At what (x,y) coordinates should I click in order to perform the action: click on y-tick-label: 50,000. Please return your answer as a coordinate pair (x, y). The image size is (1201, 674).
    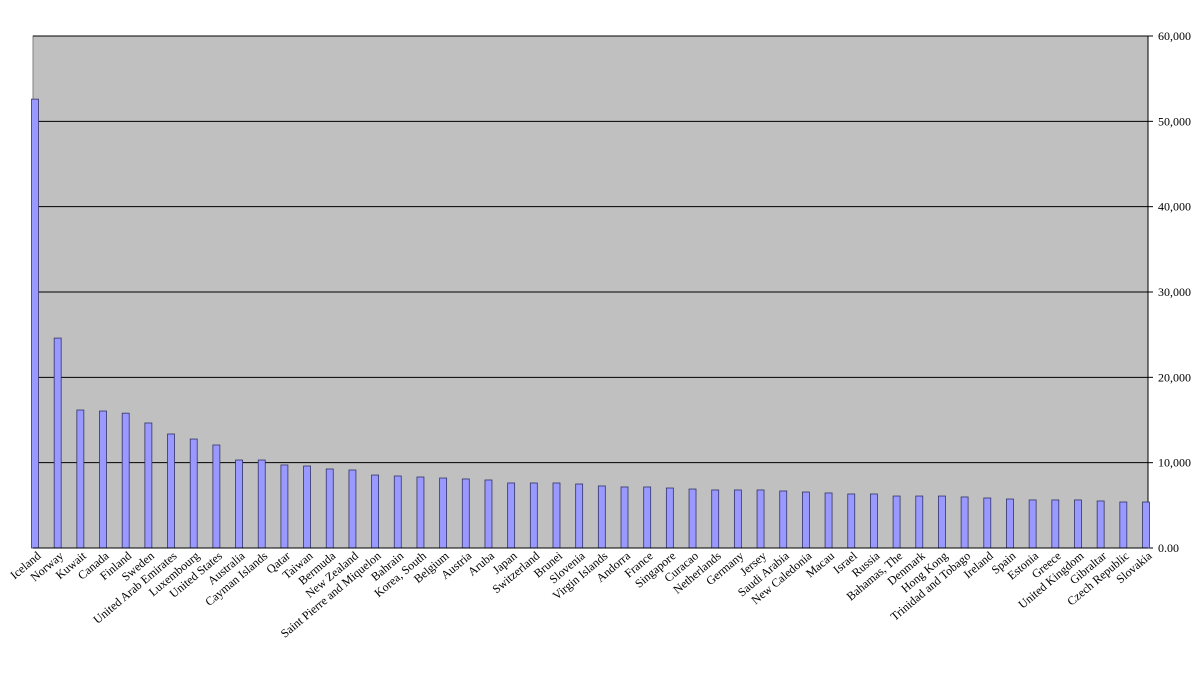
    Looking at the image, I should click on (1174, 121).